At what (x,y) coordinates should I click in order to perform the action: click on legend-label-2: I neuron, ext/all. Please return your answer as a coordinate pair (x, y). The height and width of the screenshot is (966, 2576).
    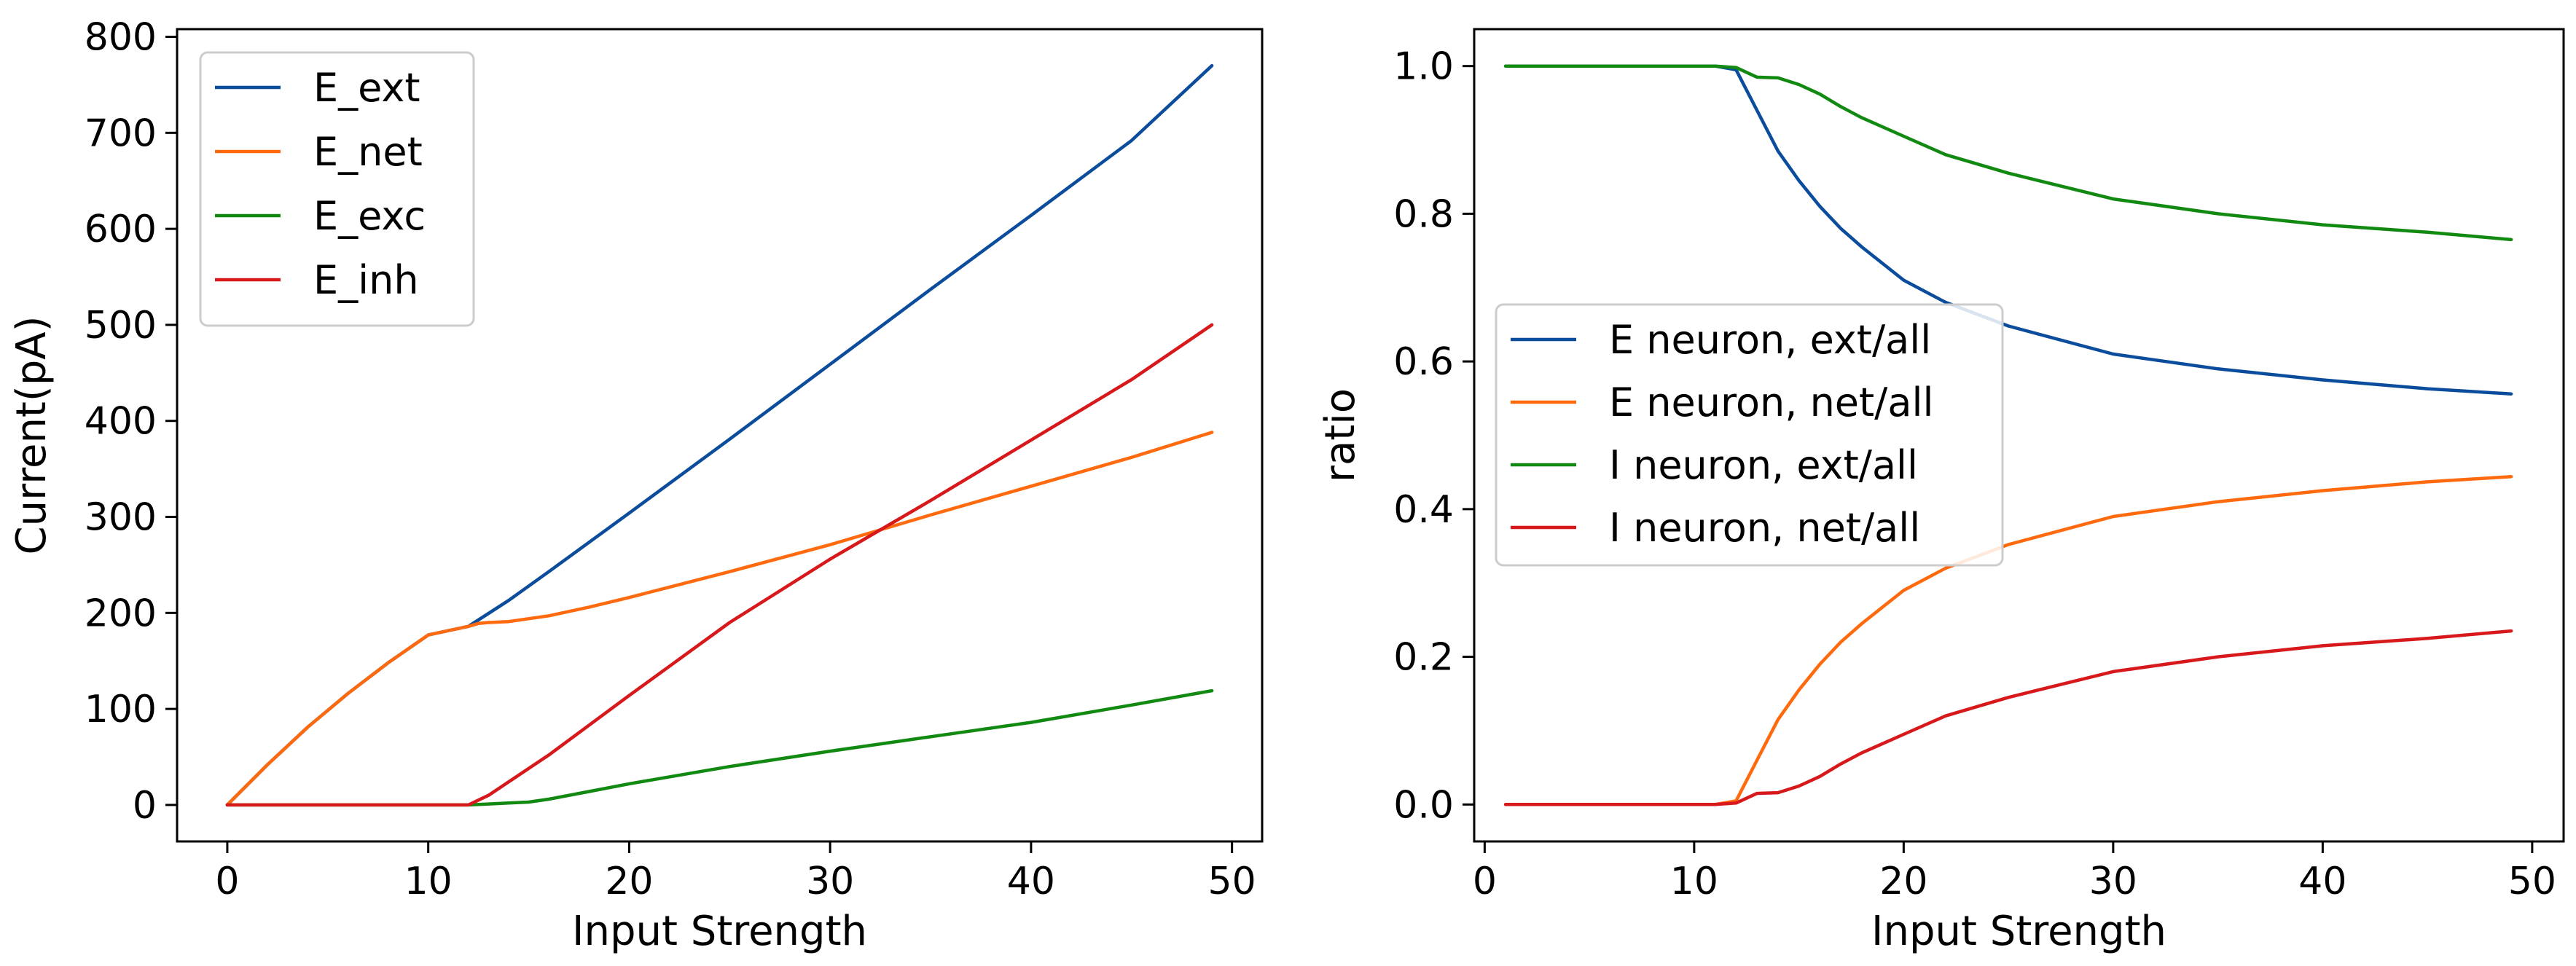
    Looking at the image, I should click on (1763, 465).